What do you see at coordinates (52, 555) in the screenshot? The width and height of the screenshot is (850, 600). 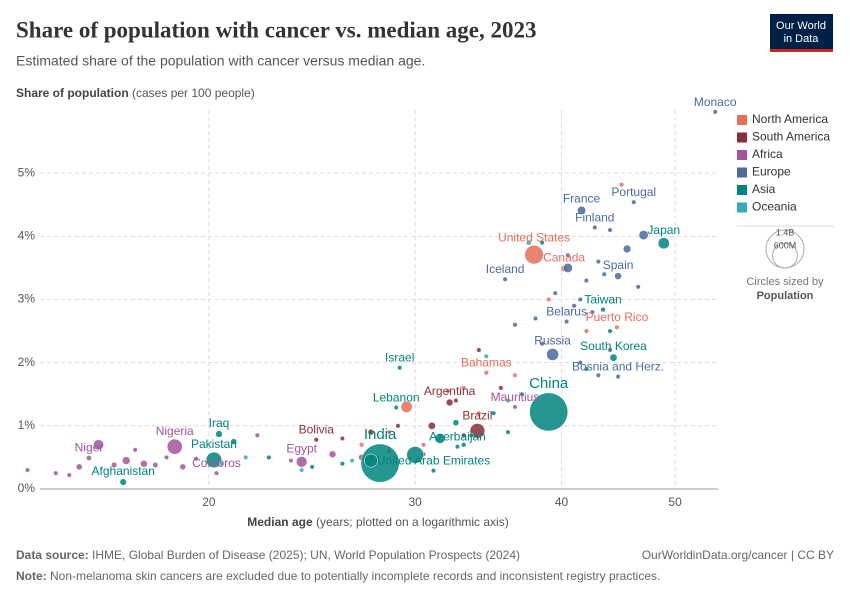 I see `source-label: Data source:` at bounding box center [52, 555].